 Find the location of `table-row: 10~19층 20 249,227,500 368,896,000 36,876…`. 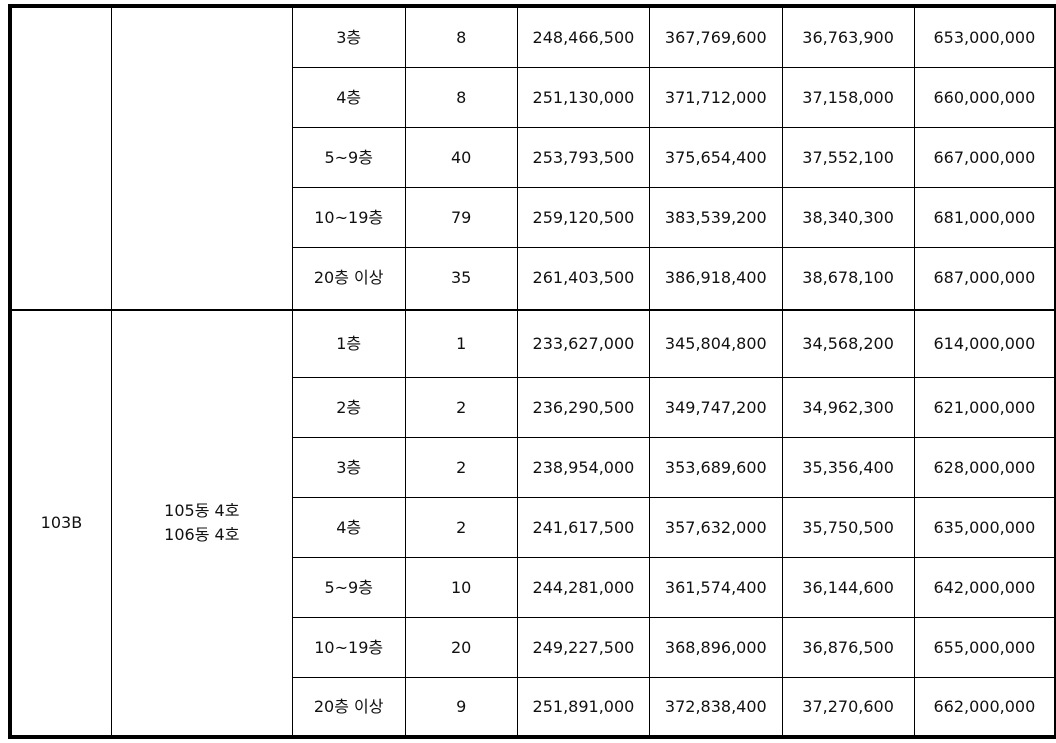

table-row: 10~19층 20 249,227,500 368,896,000 36,876… is located at coordinates (534, 647).